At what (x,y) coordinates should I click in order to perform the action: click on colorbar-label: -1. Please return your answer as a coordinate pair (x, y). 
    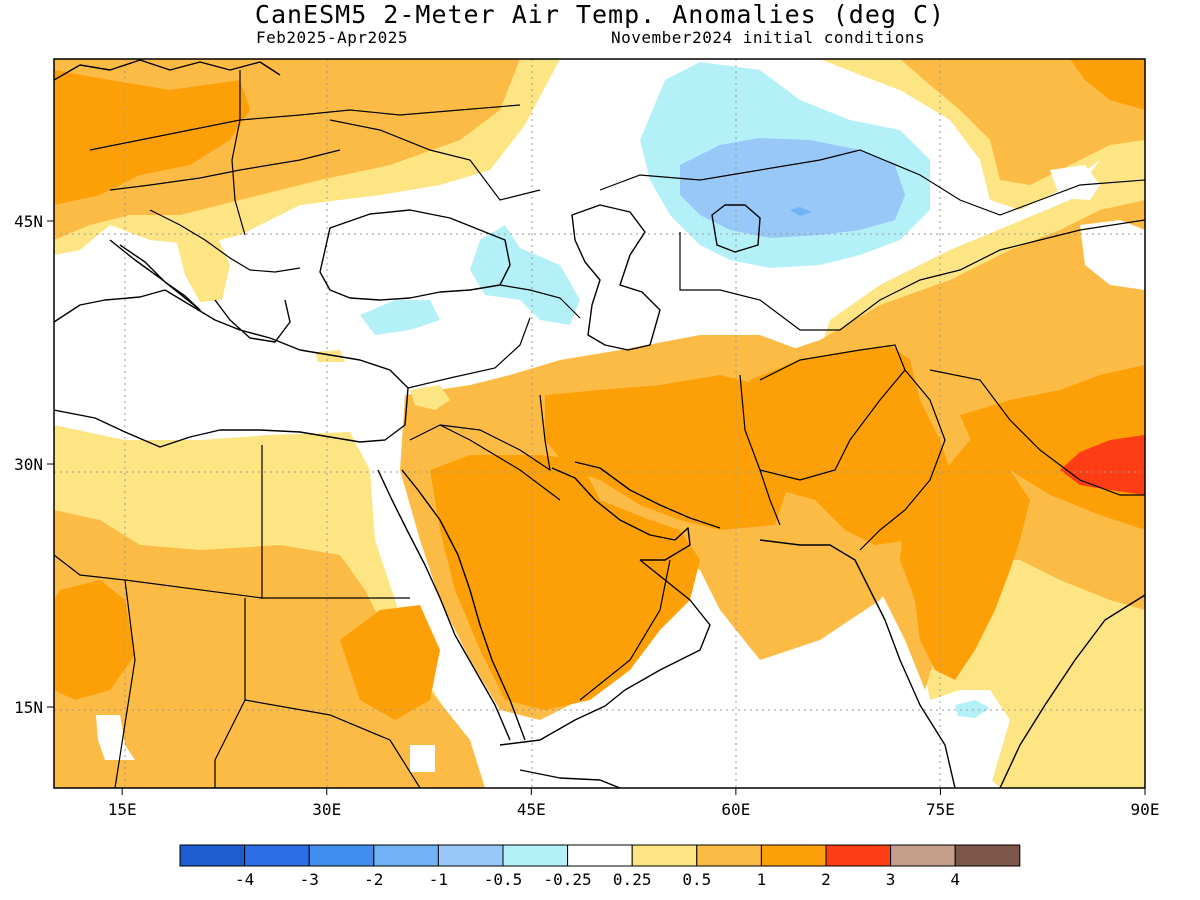
    Looking at the image, I should click on (438, 879).